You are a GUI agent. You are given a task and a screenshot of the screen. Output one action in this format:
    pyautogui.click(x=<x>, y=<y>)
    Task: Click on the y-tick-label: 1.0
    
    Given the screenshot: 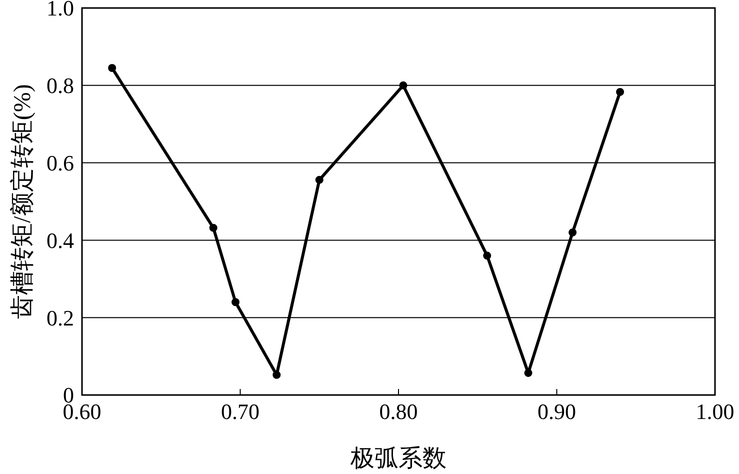 What is the action you would take?
    pyautogui.click(x=60, y=10)
    